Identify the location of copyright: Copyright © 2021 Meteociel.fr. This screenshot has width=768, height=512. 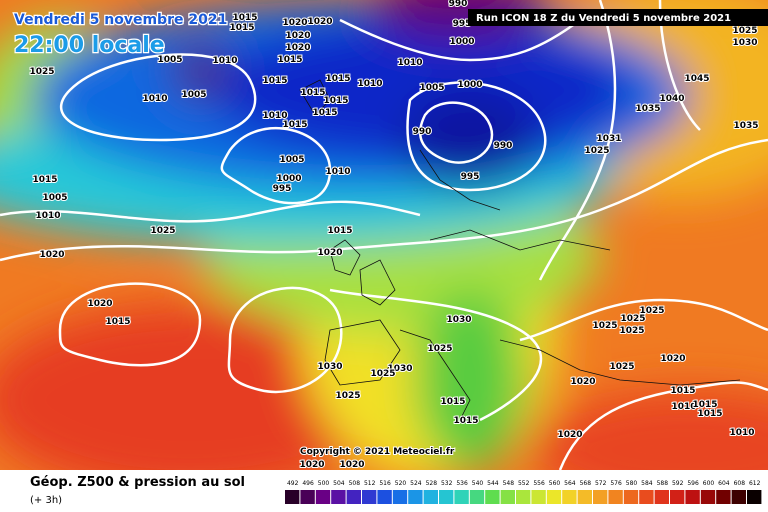
(377, 452).